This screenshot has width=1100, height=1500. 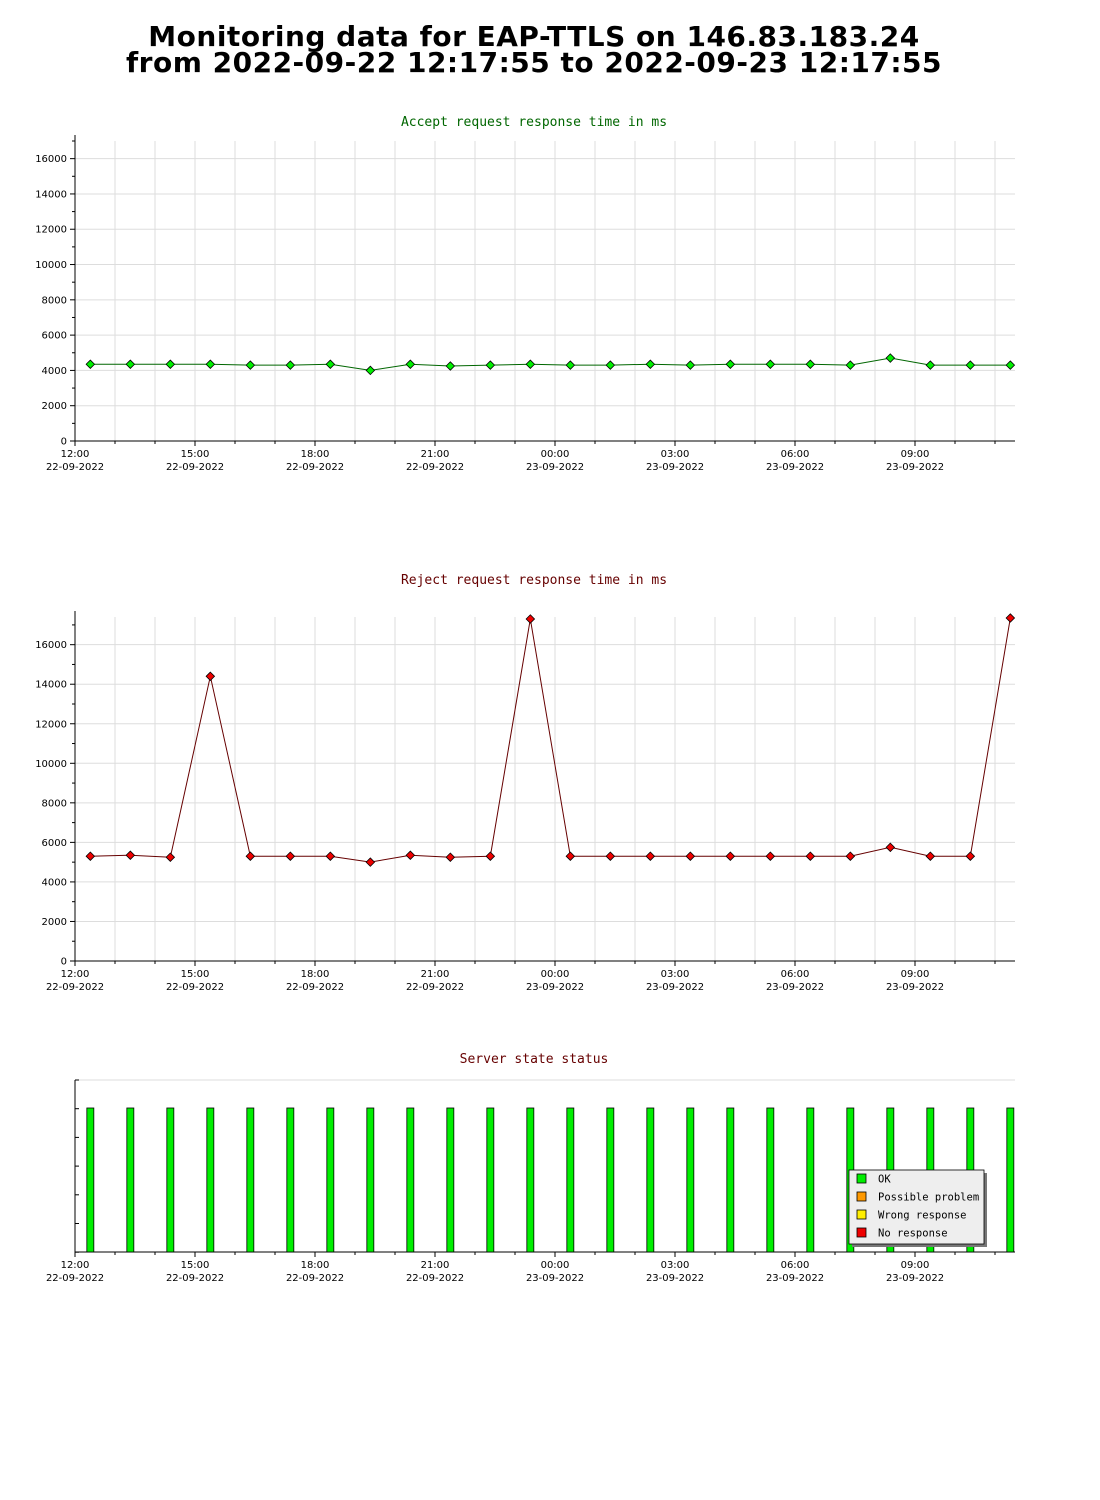 What do you see at coordinates (922, 1216) in the screenshot?
I see `legend-label: Wrong response` at bounding box center [922, 1216].